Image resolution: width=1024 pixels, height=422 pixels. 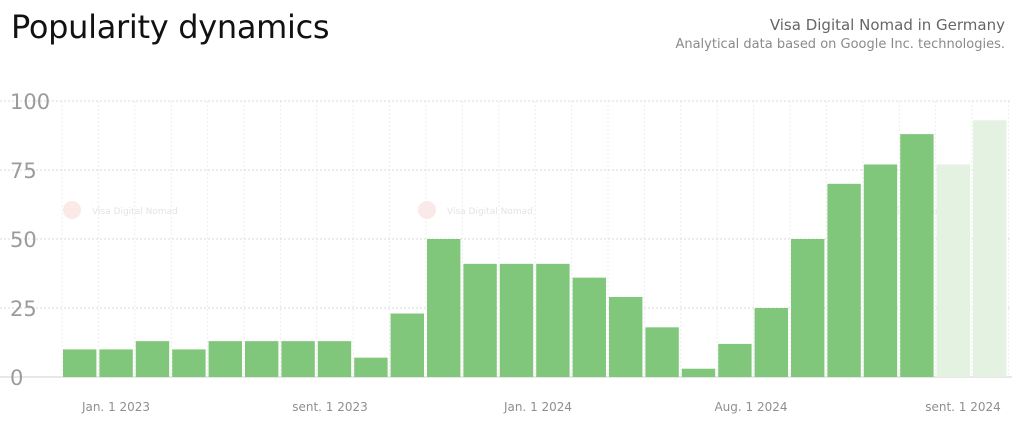 I want to click on y-tick-label: 0, so click(x=16, y=378).